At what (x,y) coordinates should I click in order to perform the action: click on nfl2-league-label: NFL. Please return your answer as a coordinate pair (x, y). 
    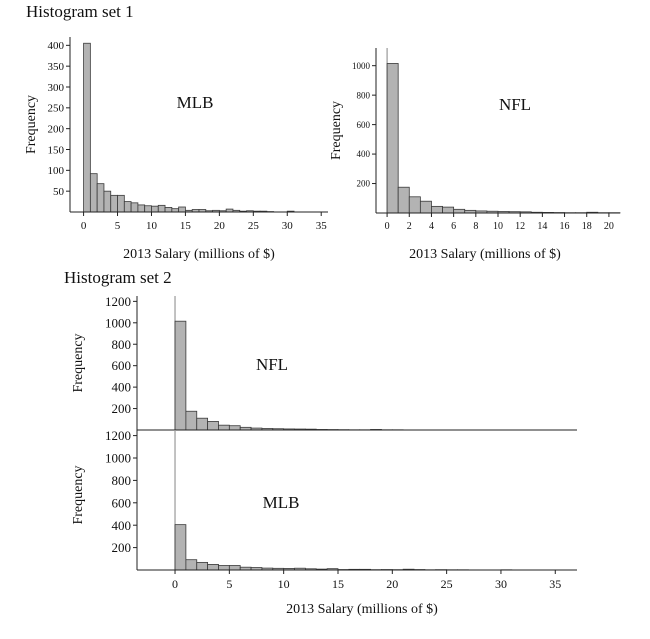
    Looking at the image, I should click on (272, 364).